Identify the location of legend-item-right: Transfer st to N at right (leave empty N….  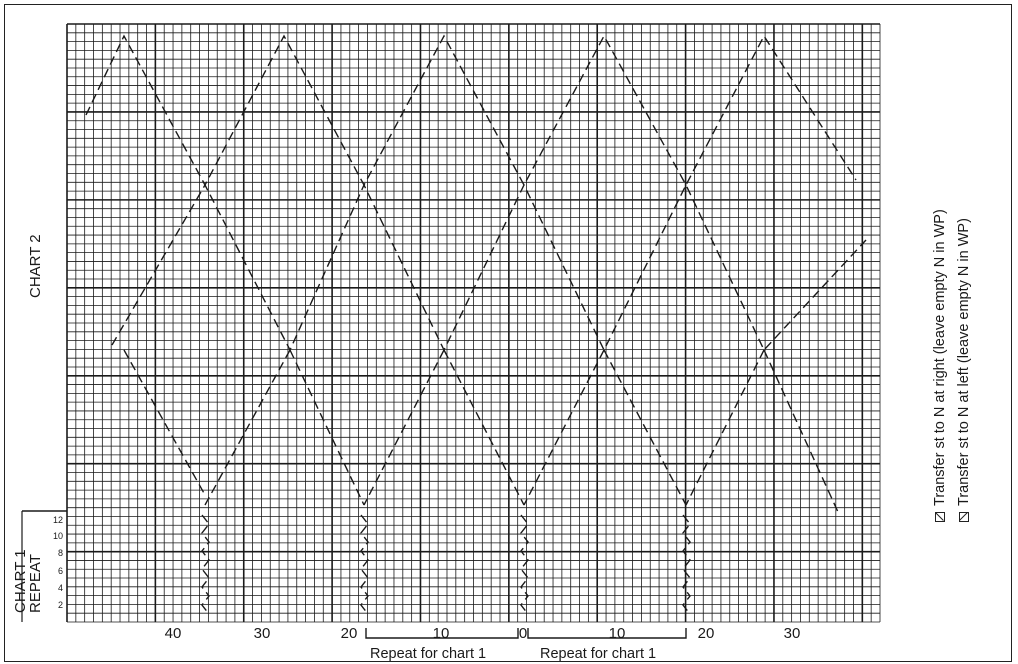
(940, 365).